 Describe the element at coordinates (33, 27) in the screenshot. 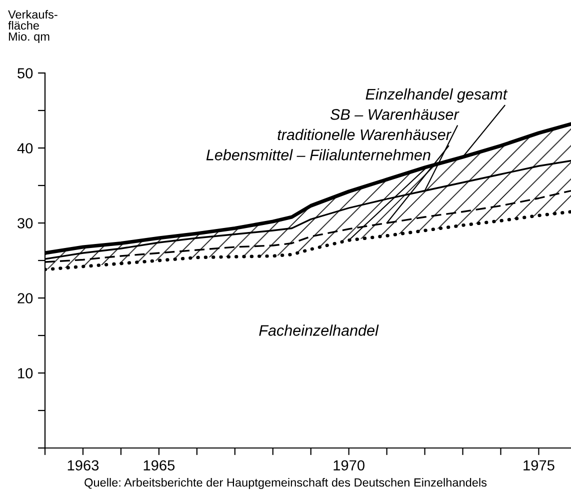

I see `y-axis-title: Verkaufs- fläche Mio. qm` at that location.